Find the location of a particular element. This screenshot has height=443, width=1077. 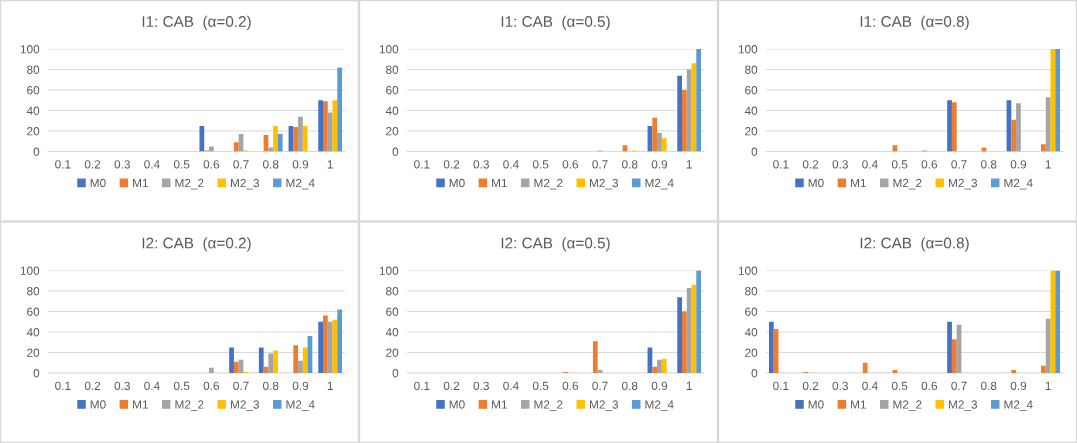

chart-title: I2: CAB (α=0.5) is located at coordinates (555, 244).